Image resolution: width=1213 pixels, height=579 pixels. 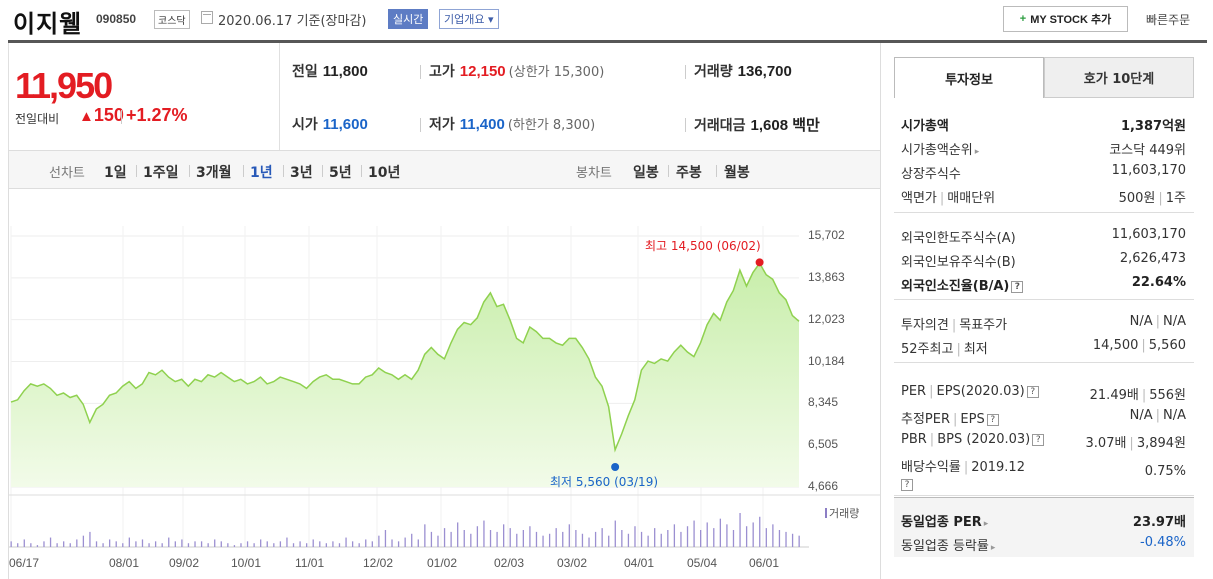 I want to click on calendar-icon, so click(x=207, y=17).